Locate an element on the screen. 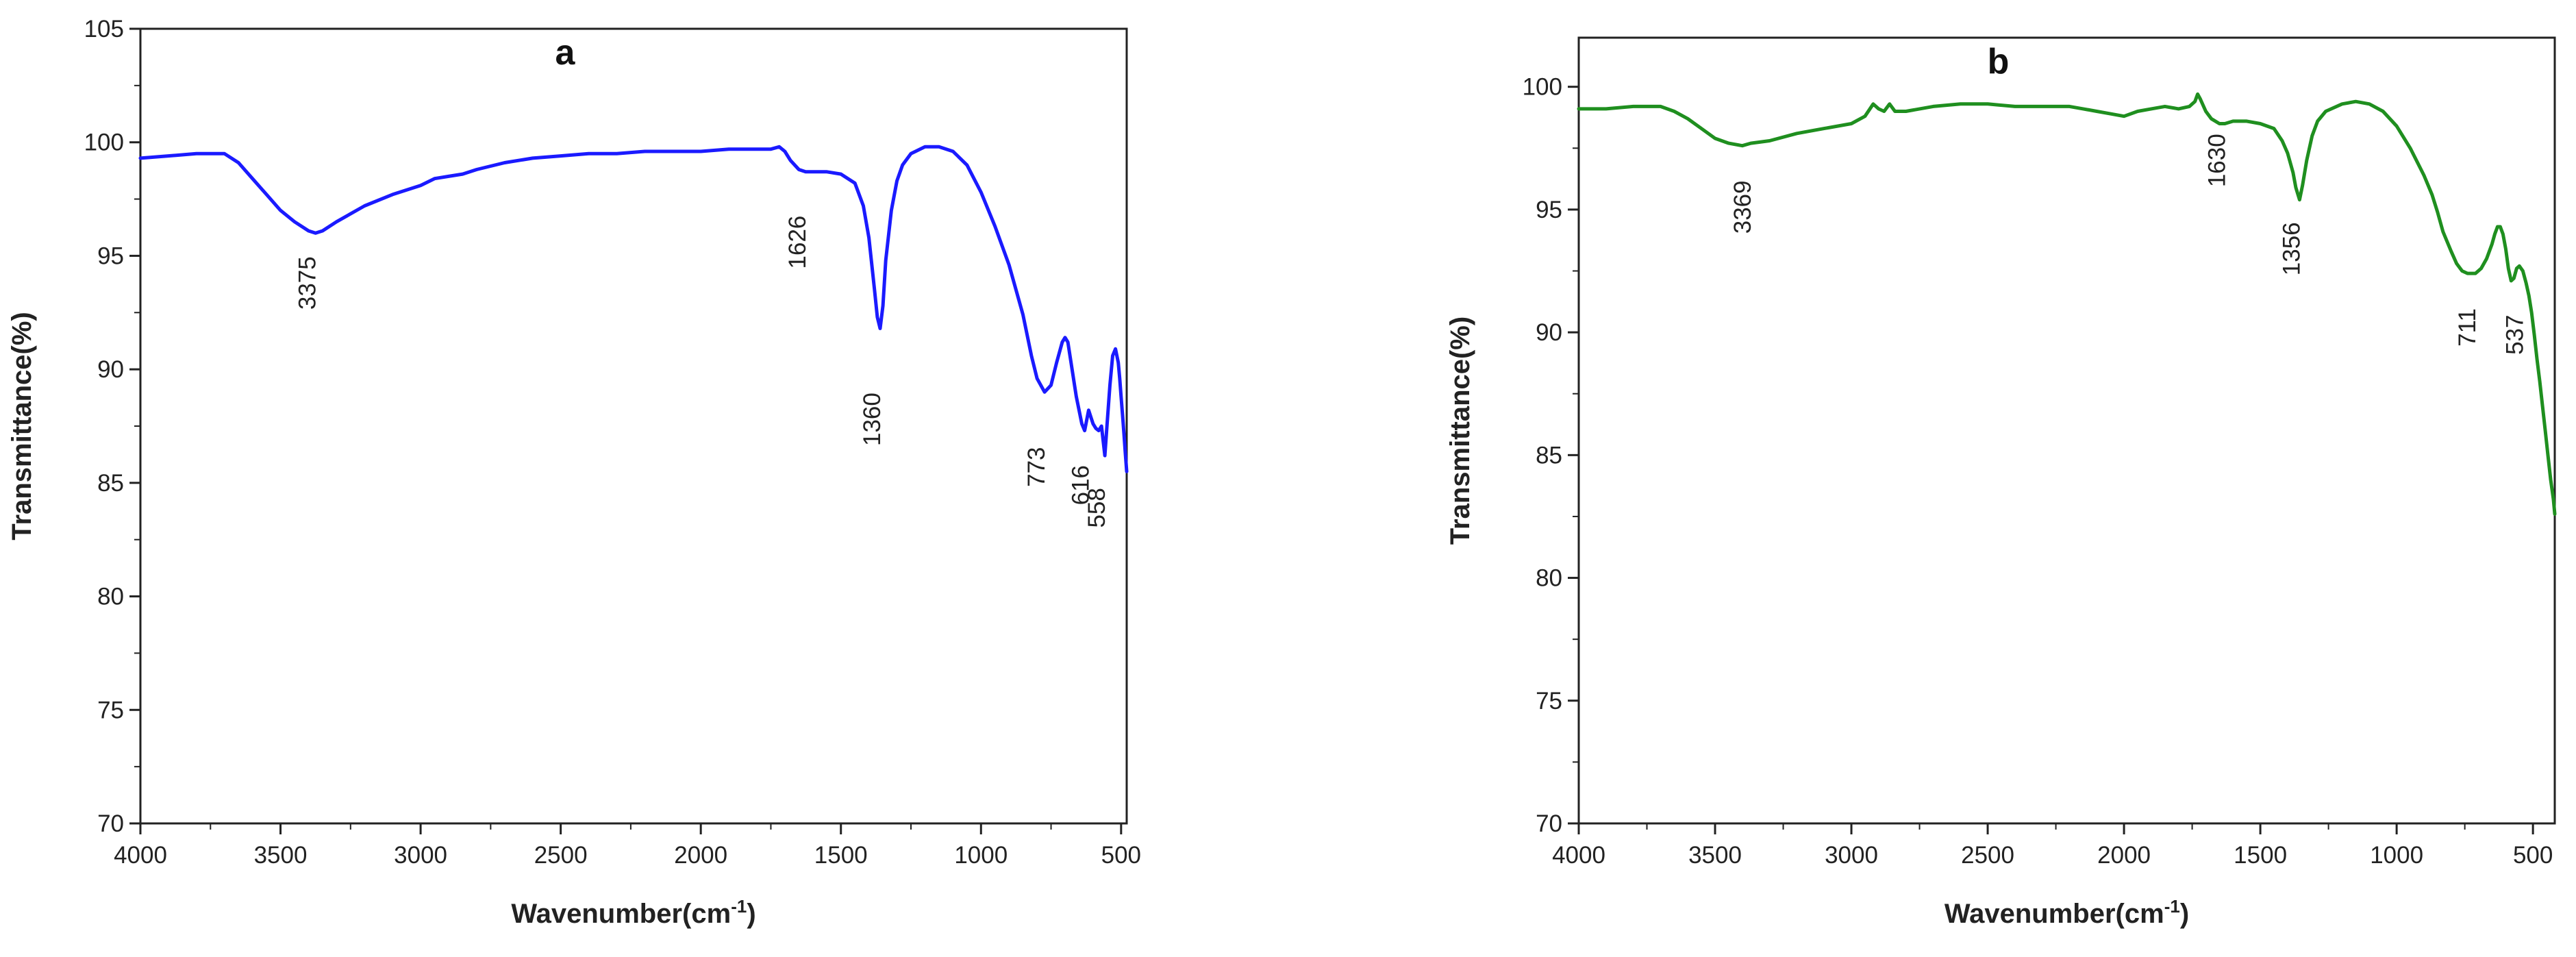  panel-b-peak-label-3369: 3369 is located at coordinates (1742, 207).